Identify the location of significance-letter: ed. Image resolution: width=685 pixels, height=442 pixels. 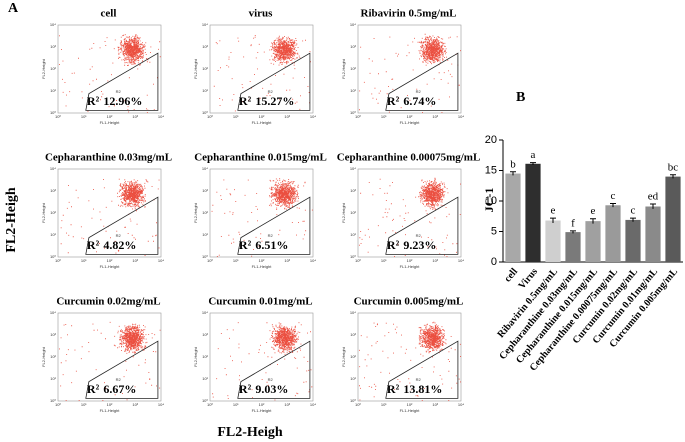
(653, 197).